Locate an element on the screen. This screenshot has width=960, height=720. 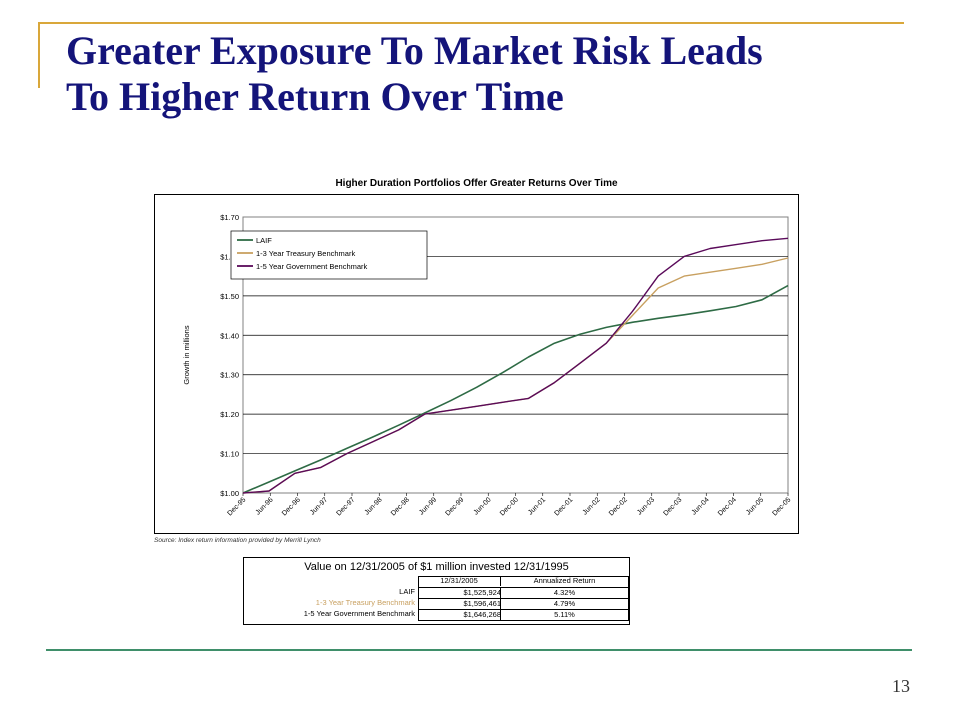
x-tick-label: Dec-05 is located at coordinates (781, 506).